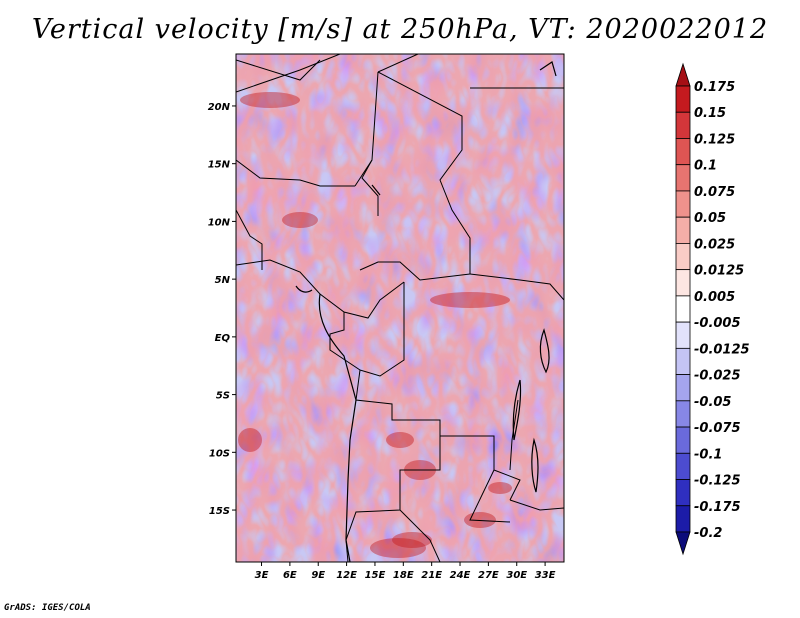  What do you see at coordinates (722, 349) in the screenshot?
I see `colorbar-label: -0.0125` at bounding box center [722, 349].